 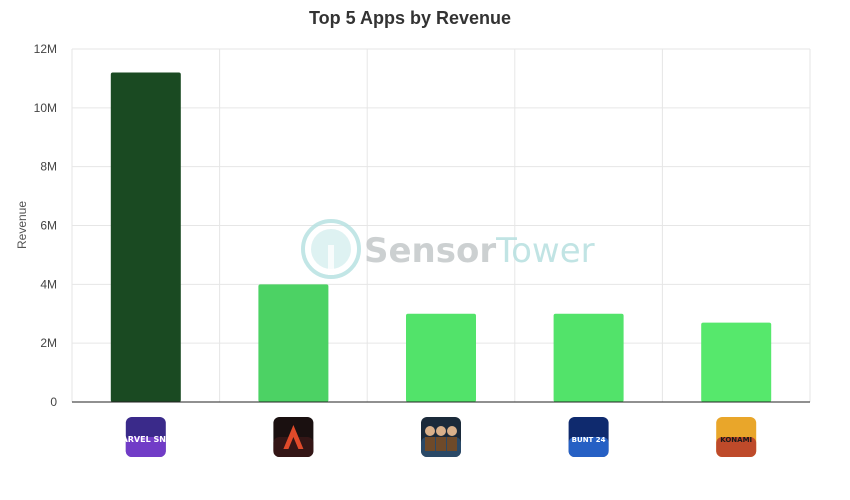 I want to click on watermark-text-sensor: Sensor, so click(x=430, y=251).